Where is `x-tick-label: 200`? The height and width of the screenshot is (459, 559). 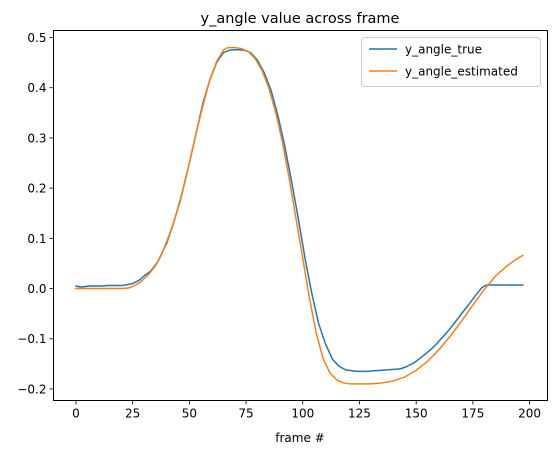
x-tick-label: 200 is located at coordinates (529, 414).